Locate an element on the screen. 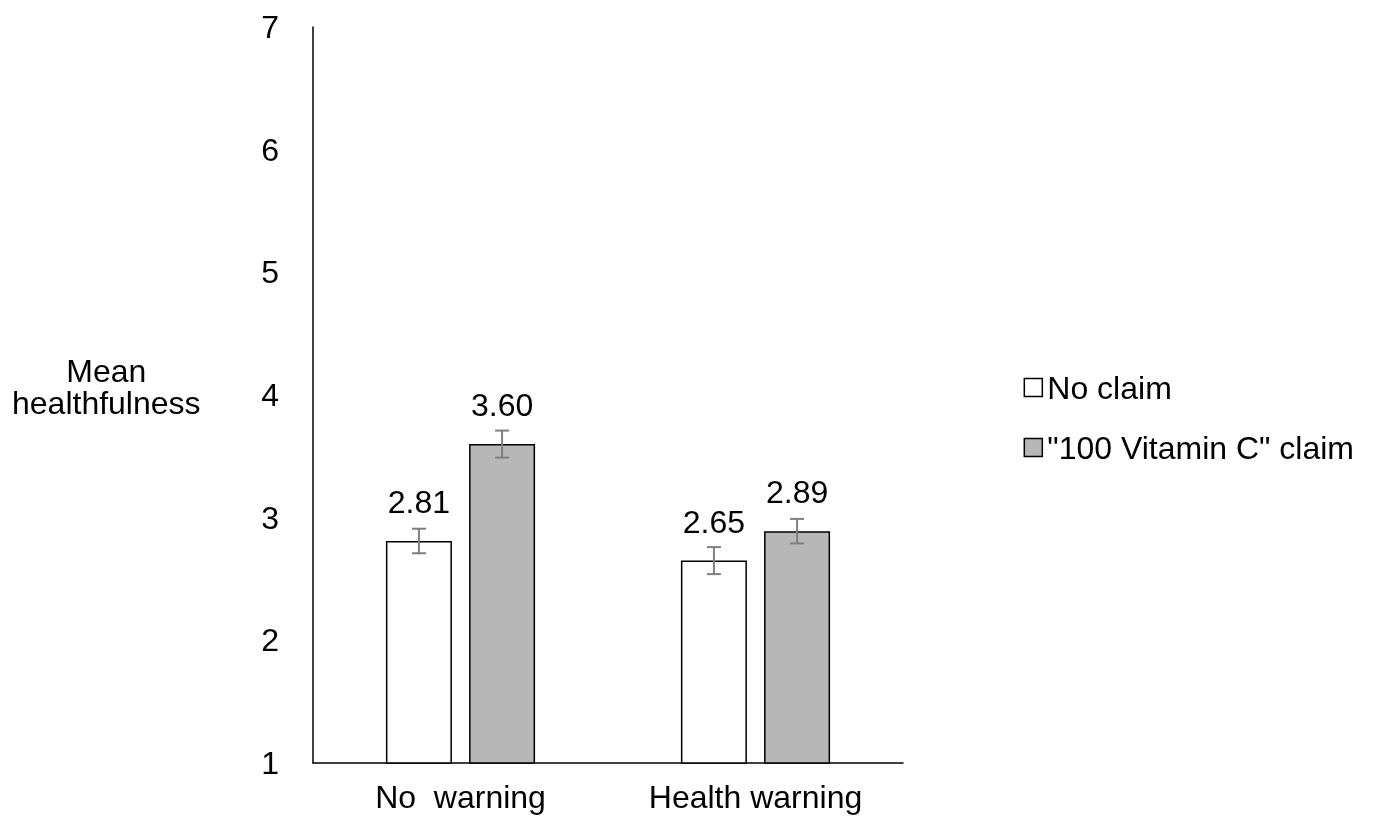 Image resolution: width=1379 pixels, height=835 pixels. y-tick-label: 7 is located at coordinates (270, 27).